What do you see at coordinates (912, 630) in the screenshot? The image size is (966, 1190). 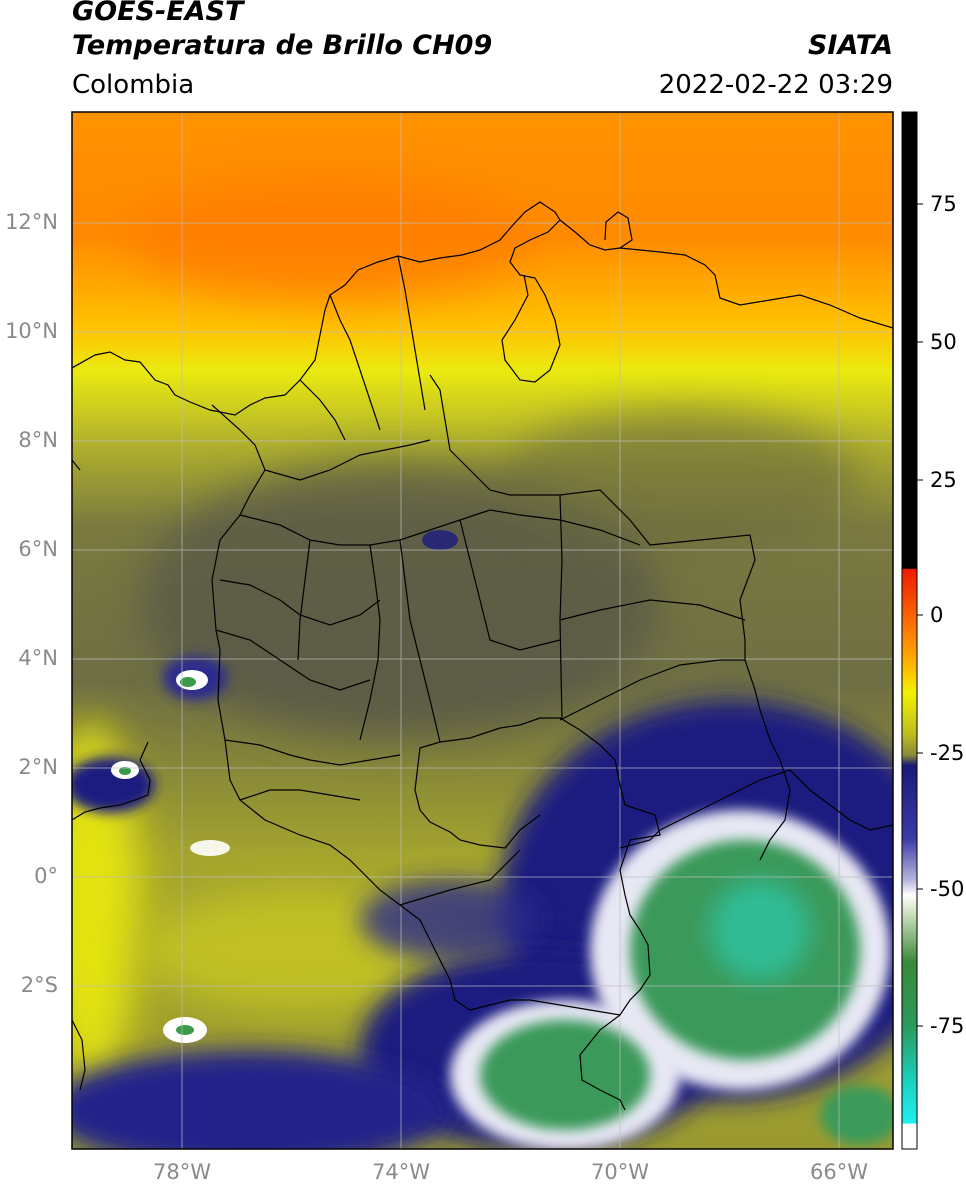 I see `colorbar` at bounding box center [912, 630].